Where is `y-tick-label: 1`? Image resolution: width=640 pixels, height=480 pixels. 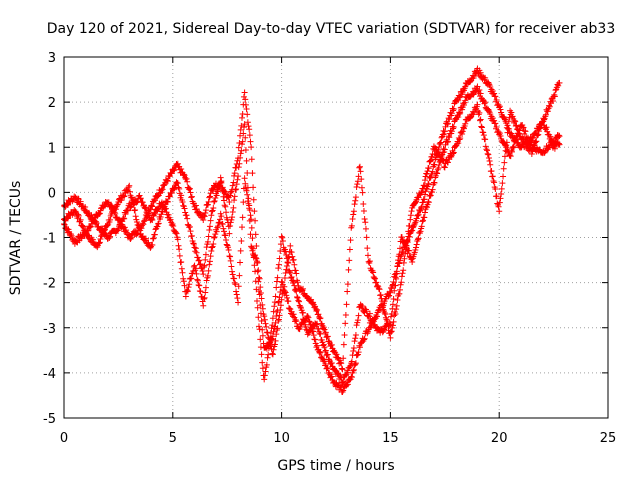 y-tick-label: 1 is located at coordinates (52, 148).